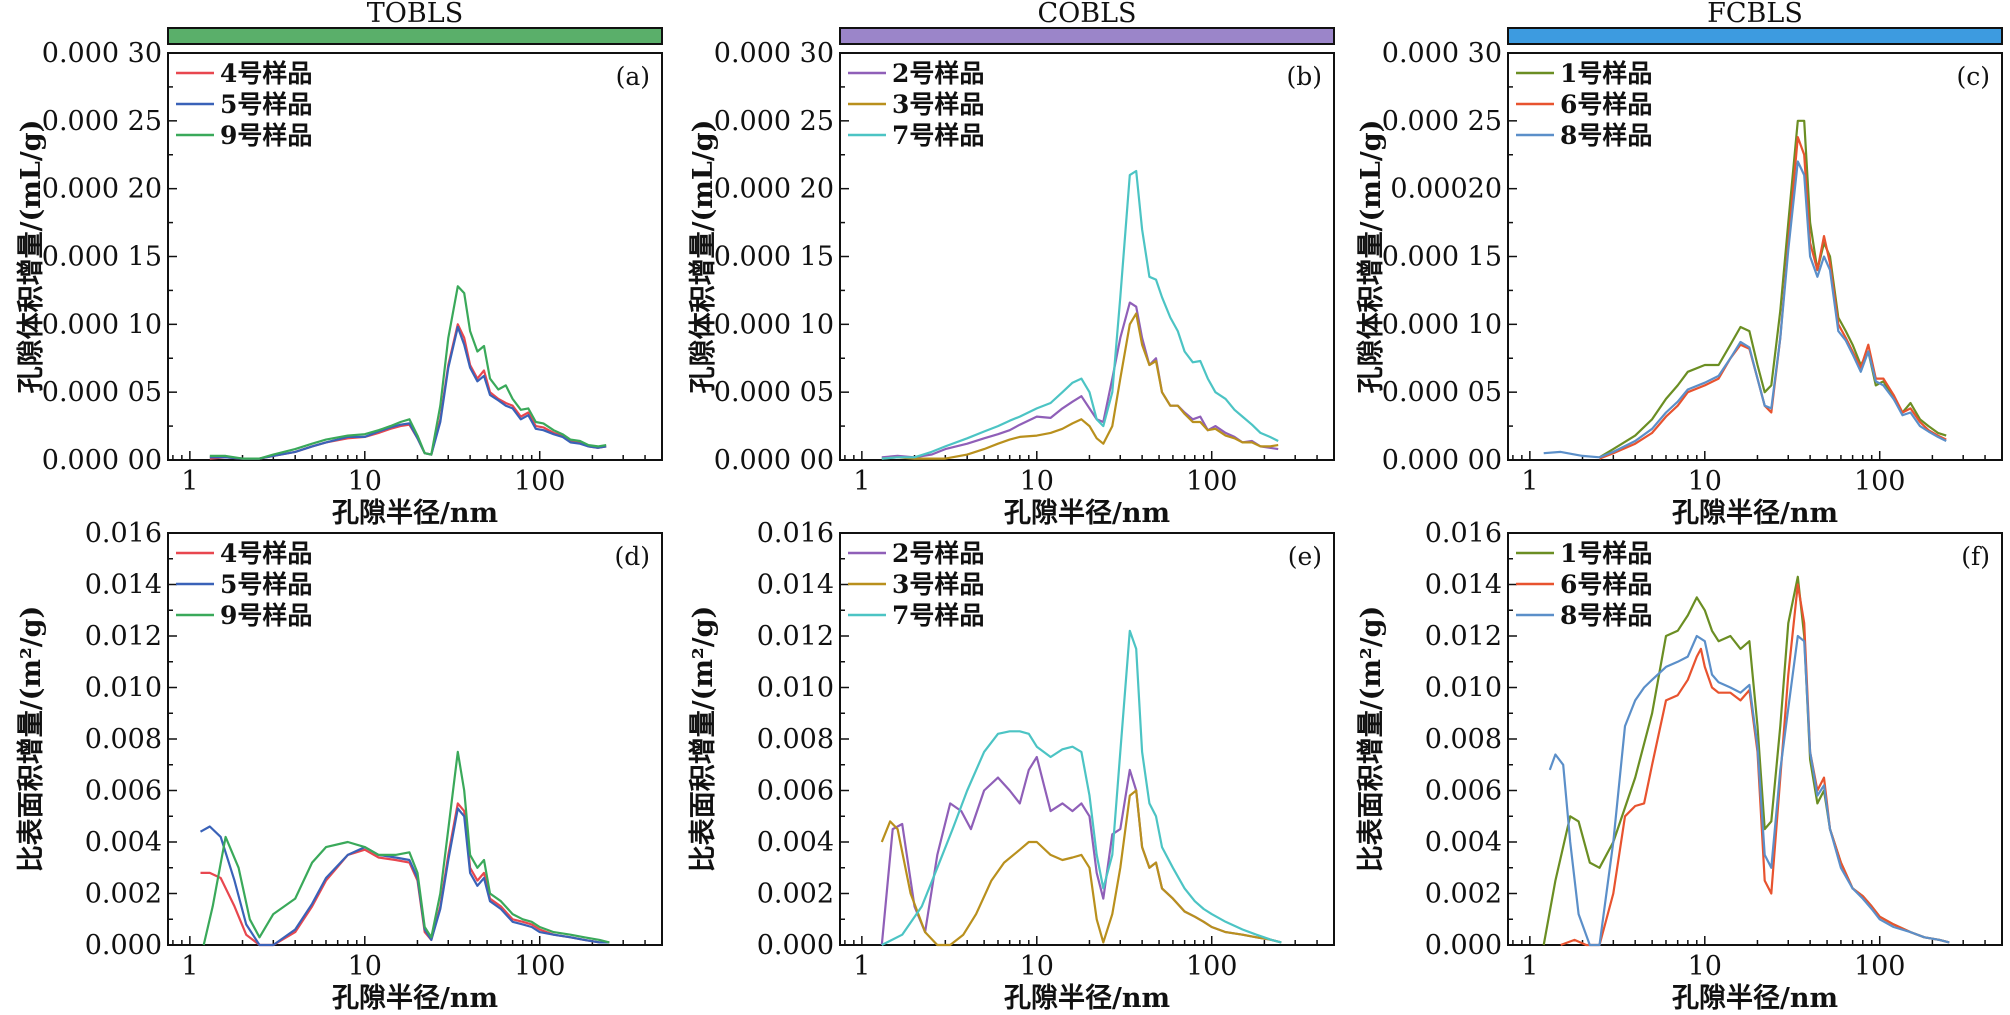 Image resolution: width=2010 pixels, height=1015 pixels. Describe the element at coordinates (1606, 135) in the screenshot. I see `legend-label: 8号样品` at that location.